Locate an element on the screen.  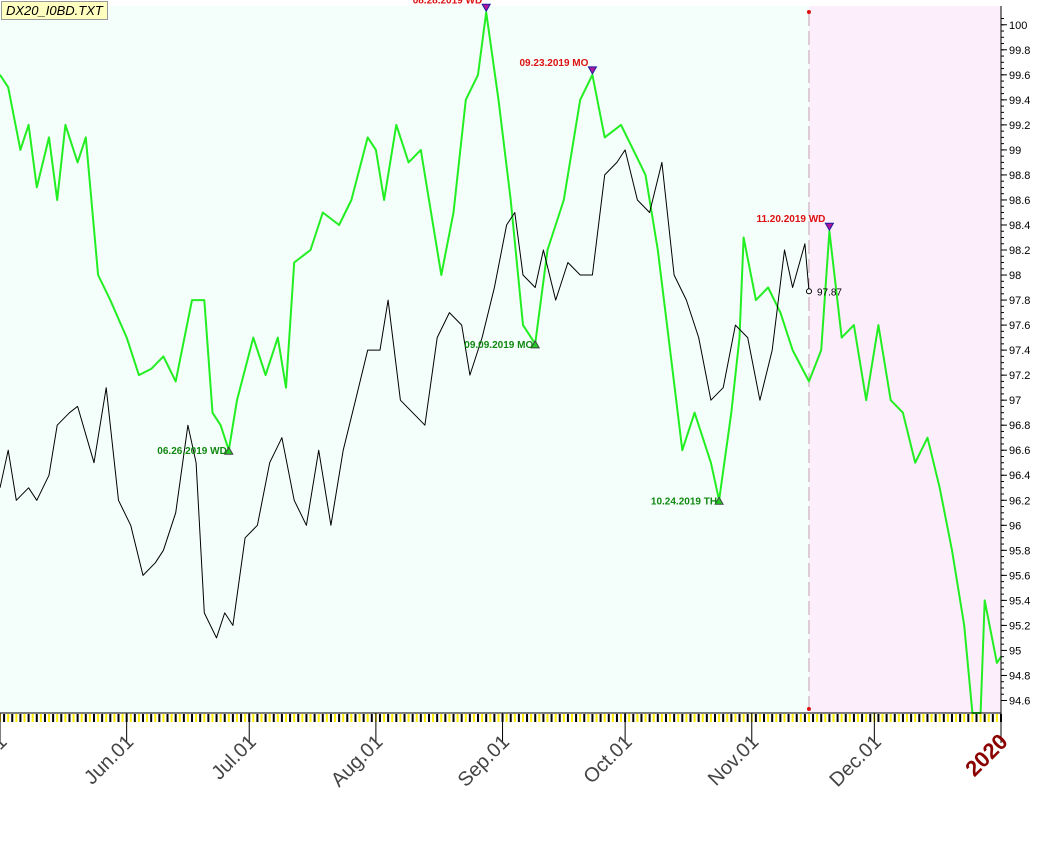
last-value-marker is located at coordinates (808, 291).